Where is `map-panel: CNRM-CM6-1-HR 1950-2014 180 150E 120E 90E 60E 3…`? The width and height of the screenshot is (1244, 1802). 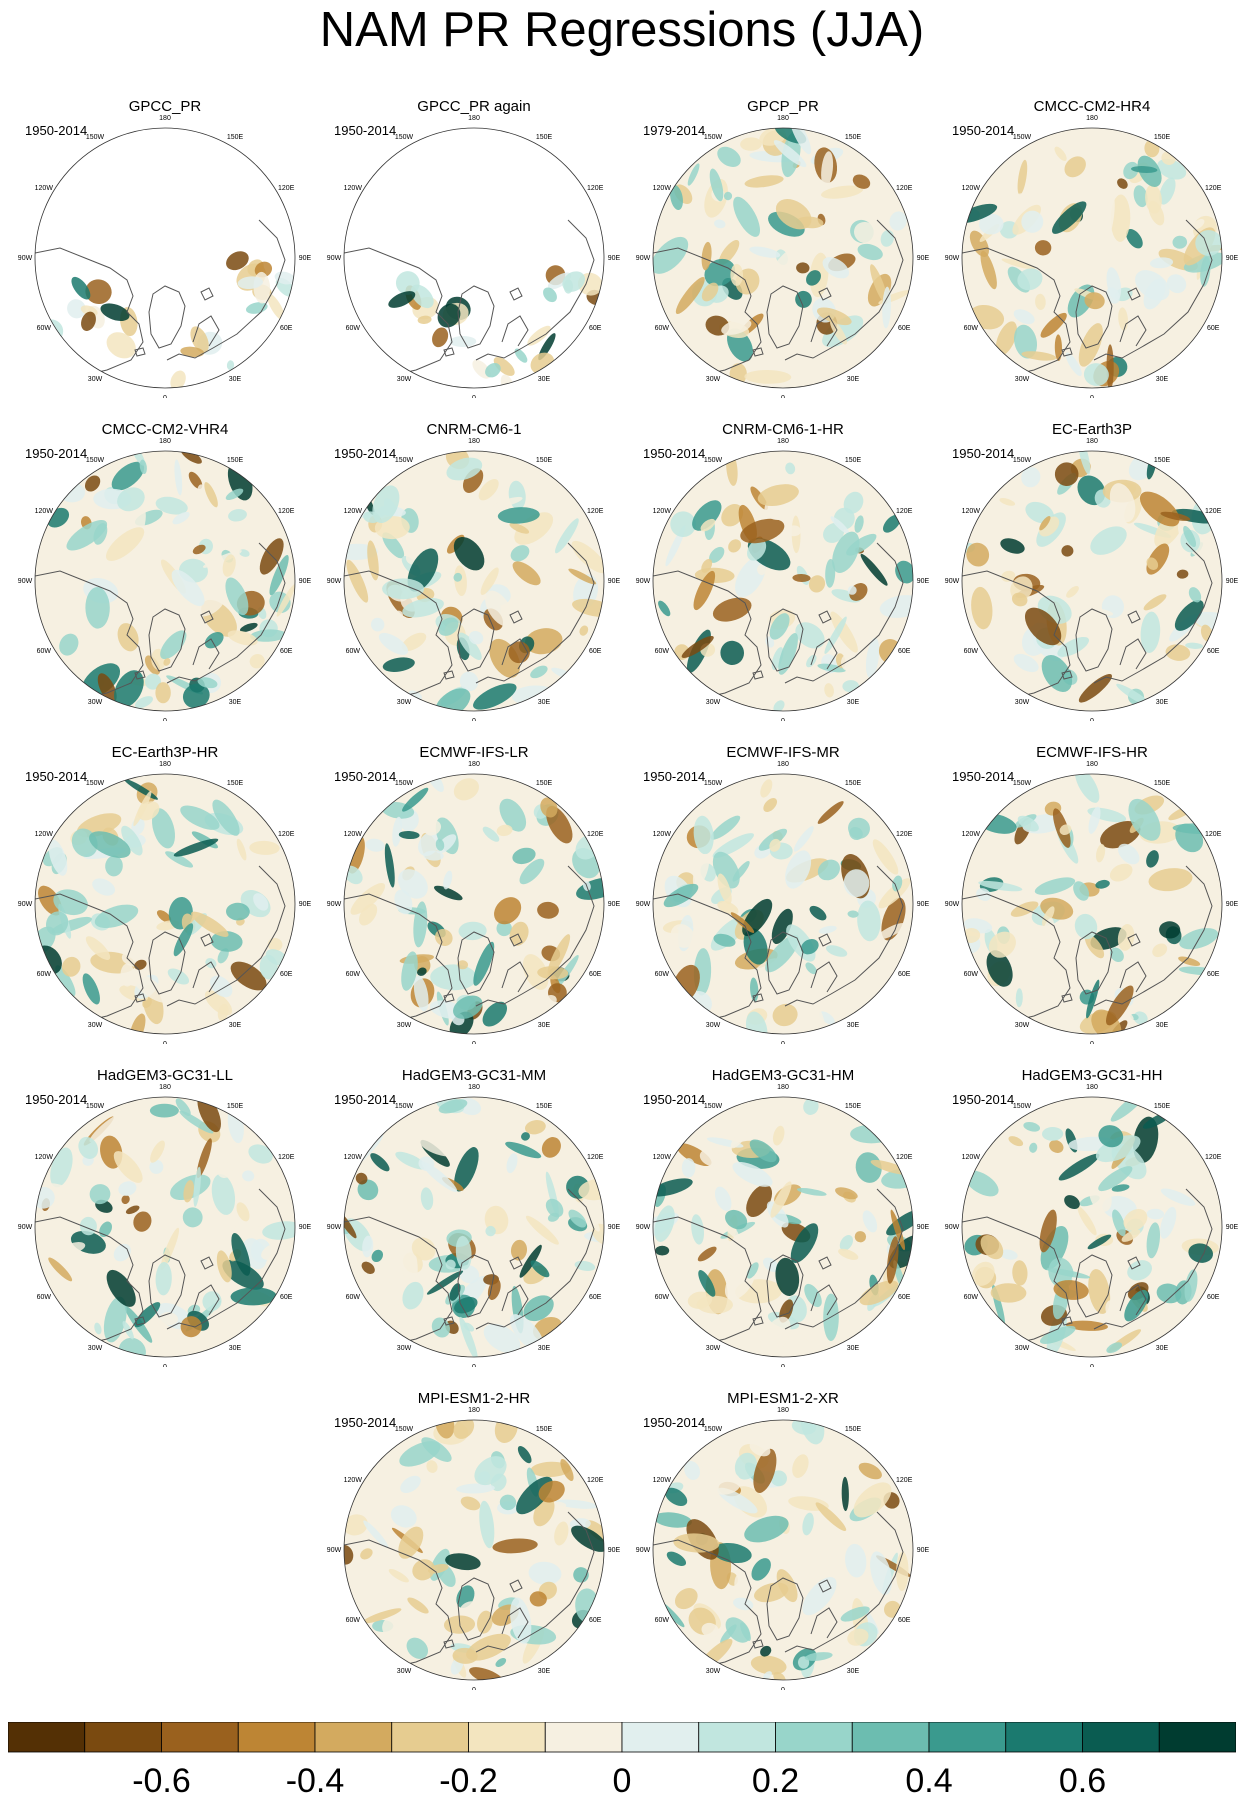
map-panel: CNRM-CM6-1-HR 1950-2014 180 150E 120E 90E 60E 3… is located at coordinates (783, 571).